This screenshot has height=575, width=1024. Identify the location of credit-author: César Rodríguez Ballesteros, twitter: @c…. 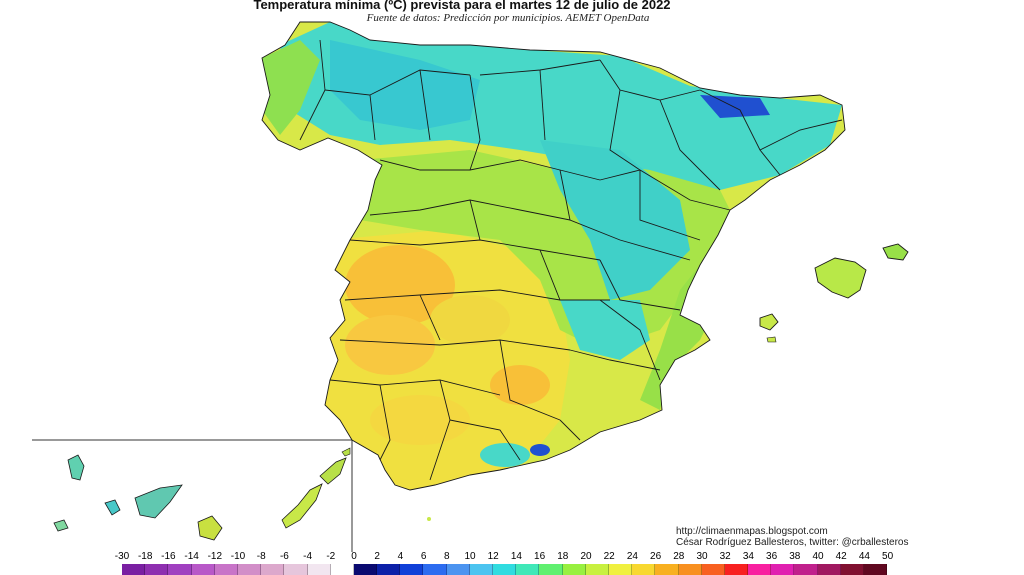
(792, 542).